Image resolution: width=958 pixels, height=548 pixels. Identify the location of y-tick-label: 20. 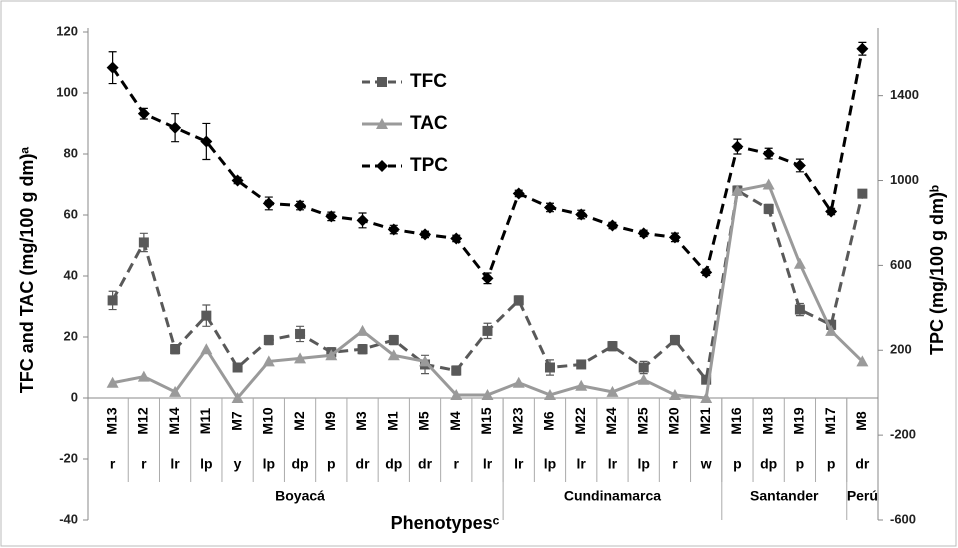
(71, 335).